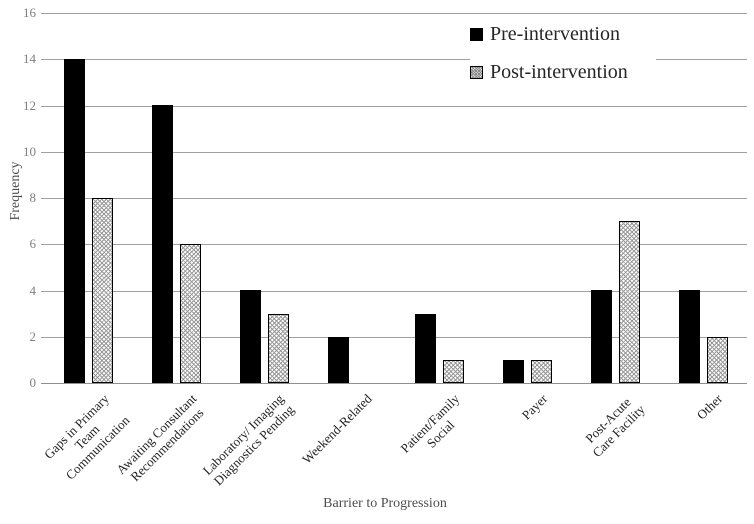 The image size is (754, 524). I want to click on x-category-label: Awaiting Consultant Recommendations, so click(160, 438).